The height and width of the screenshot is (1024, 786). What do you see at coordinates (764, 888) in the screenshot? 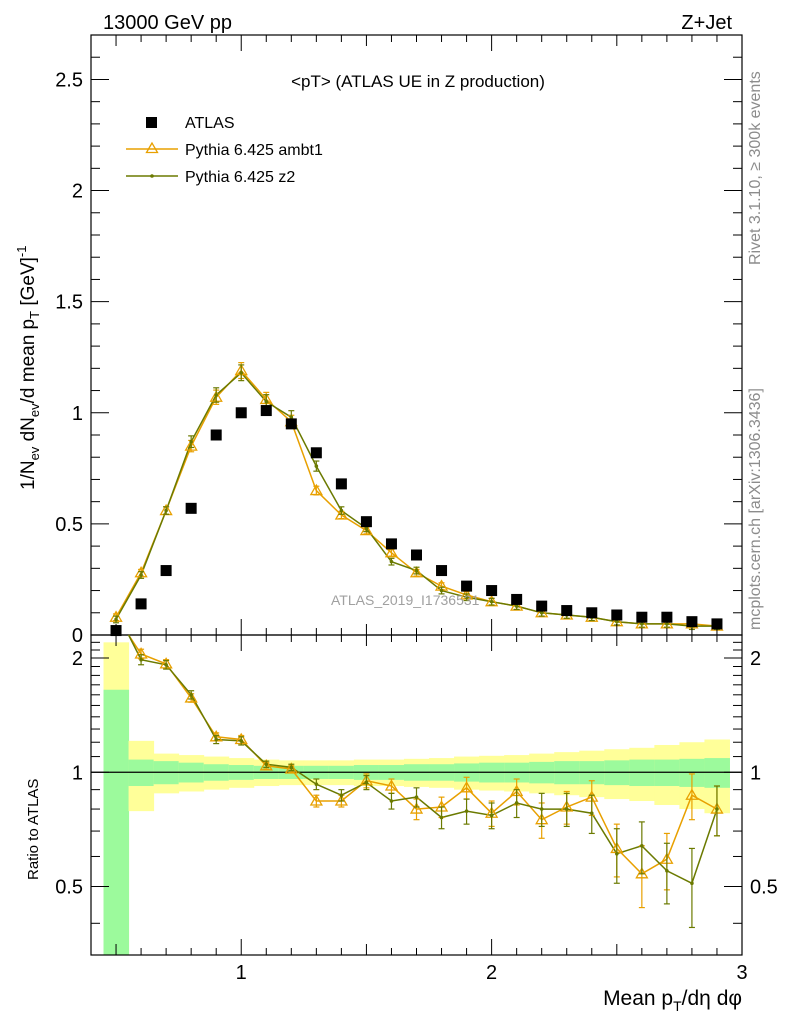
I see `ratio-y-tick-label-right: 0.5` at bounding box center [764, 888].